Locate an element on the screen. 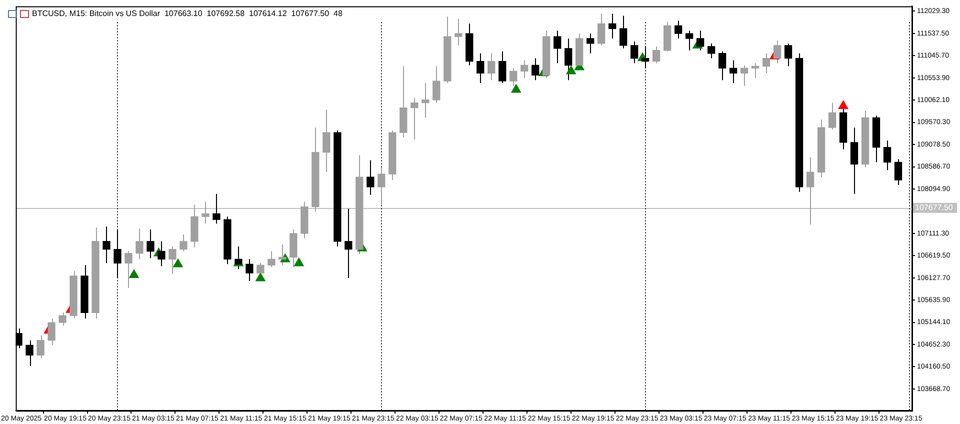 The height and width of the screenshot is (424, 960). chart-title: BTCUSD, M15: Bitcoin vs US Dollar 107663.10 107692.58 107614.12 107677.50 48 is located at coordinates (187, 13).